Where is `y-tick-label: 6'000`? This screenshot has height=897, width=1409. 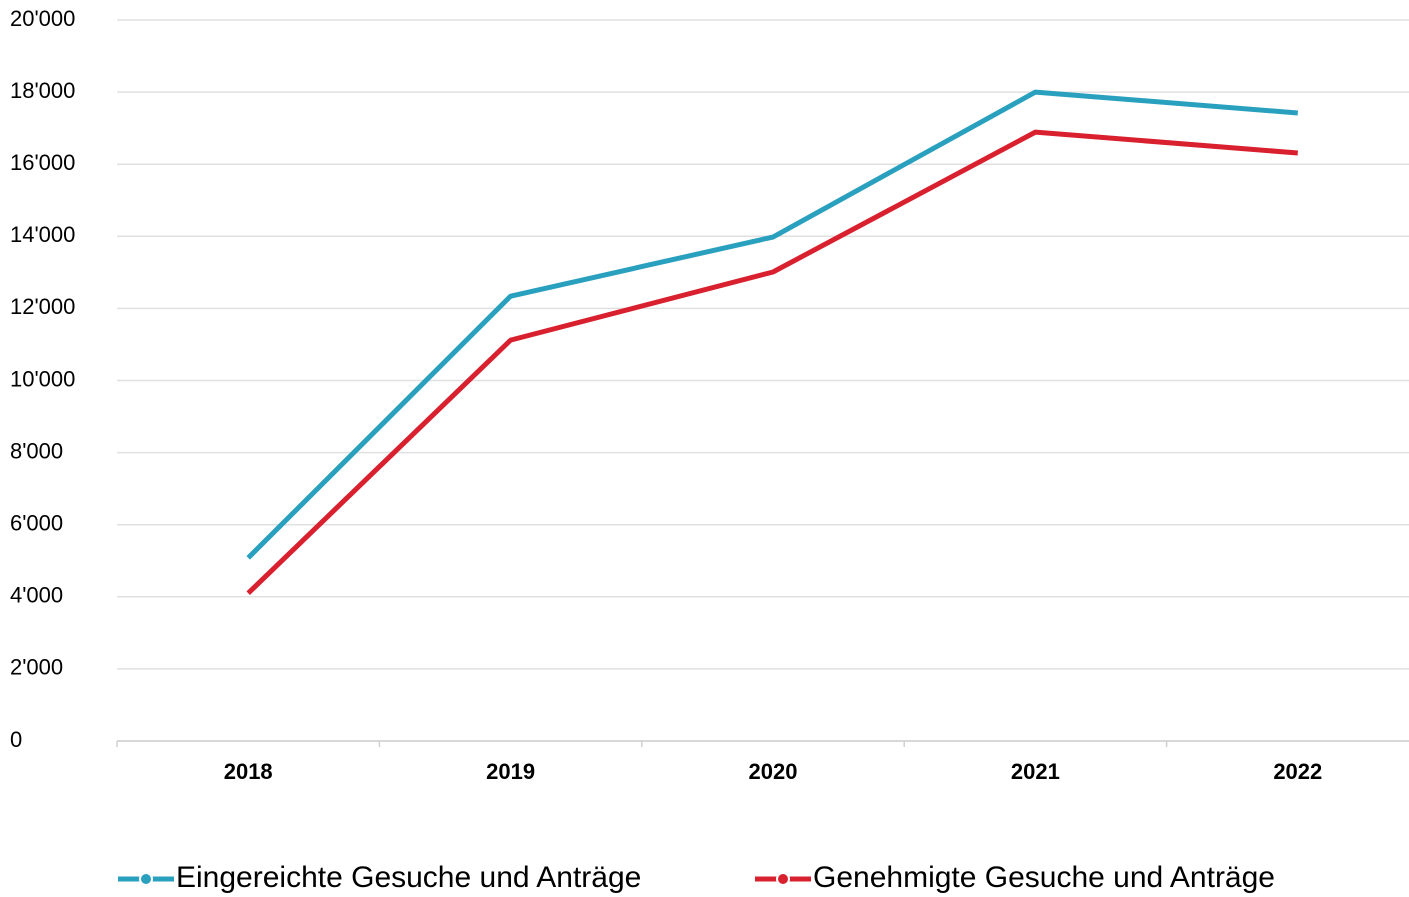
y-tick-label: 6'000 is located at coordinates (36, 523).